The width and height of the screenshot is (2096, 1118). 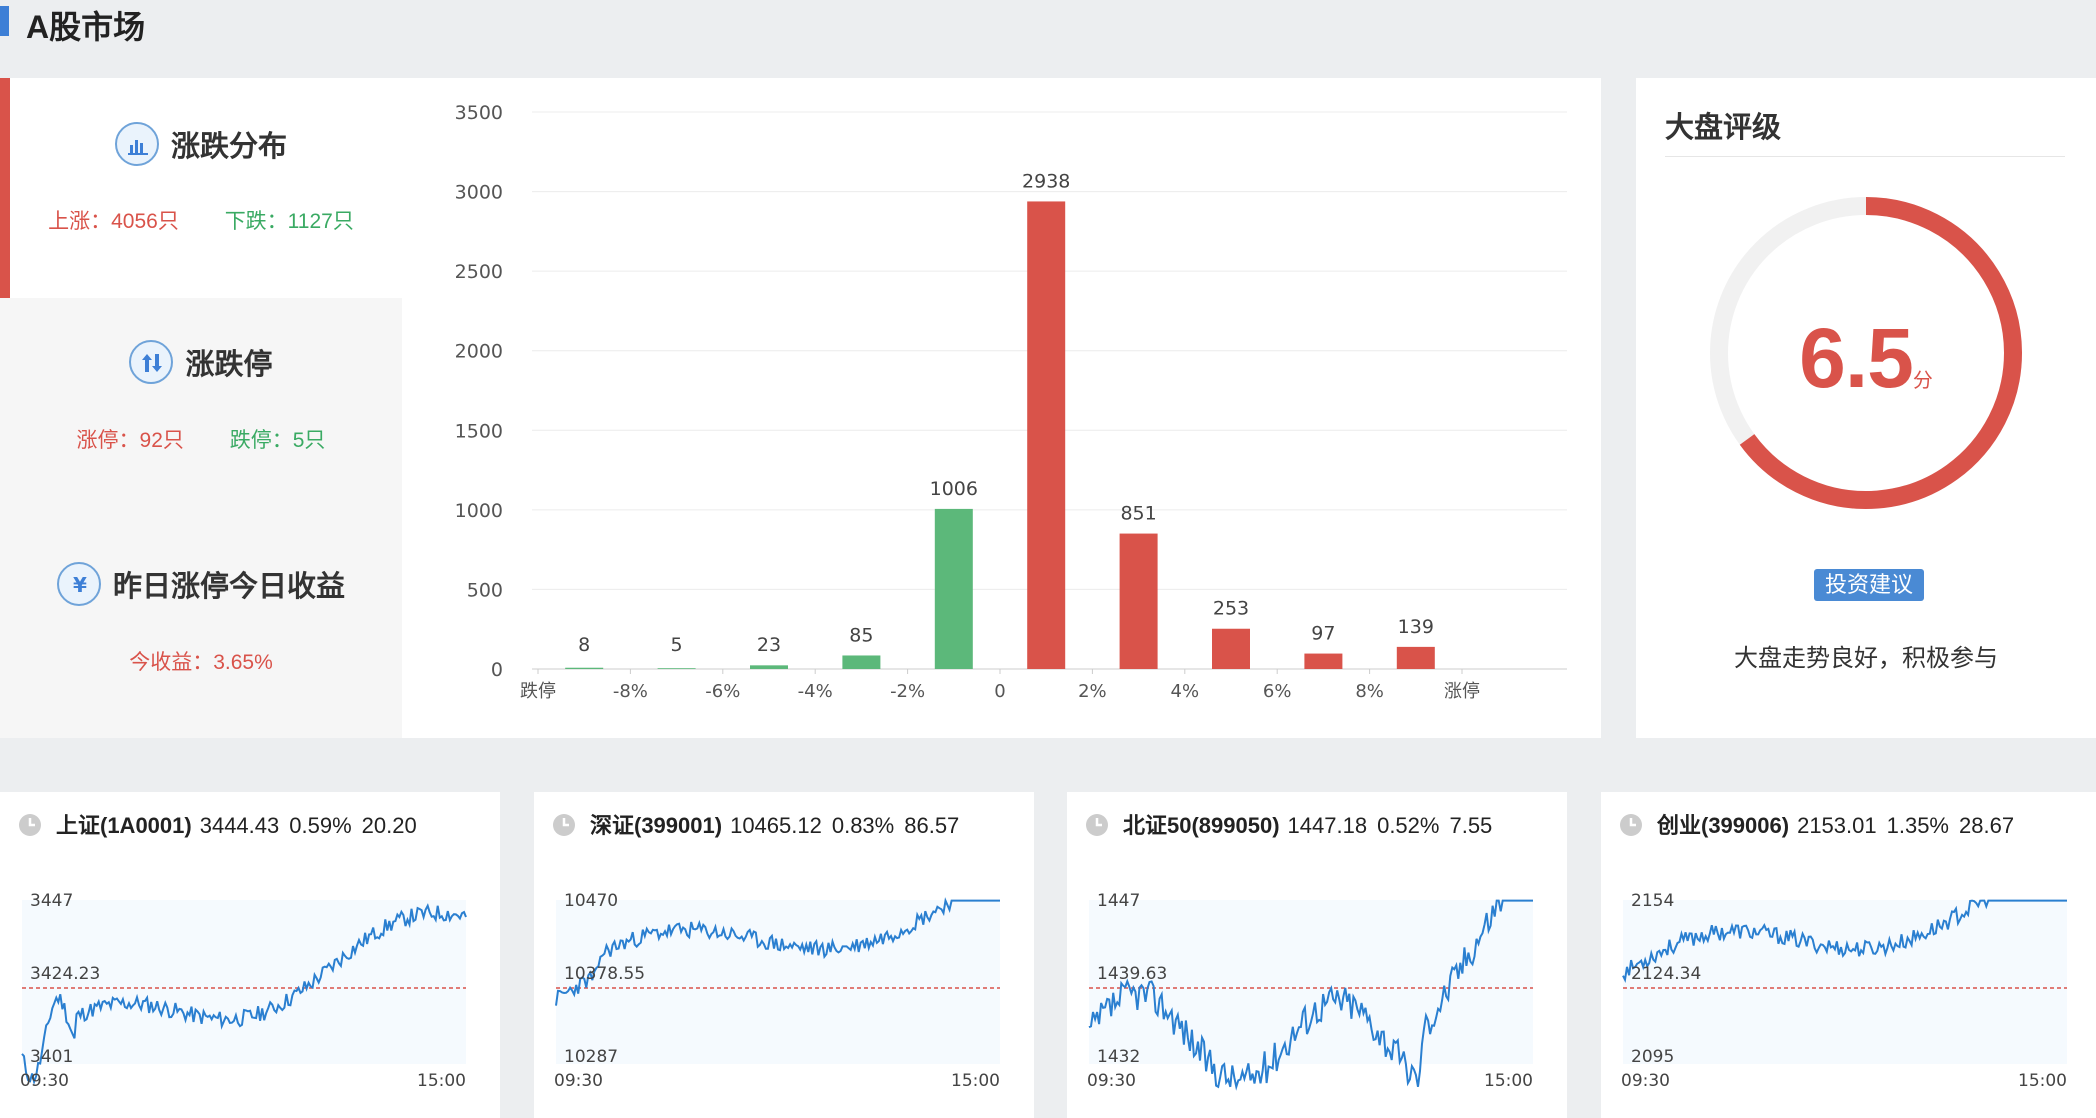 I want to click on rating-score-unit: 分, so click(x=1922, y=381).